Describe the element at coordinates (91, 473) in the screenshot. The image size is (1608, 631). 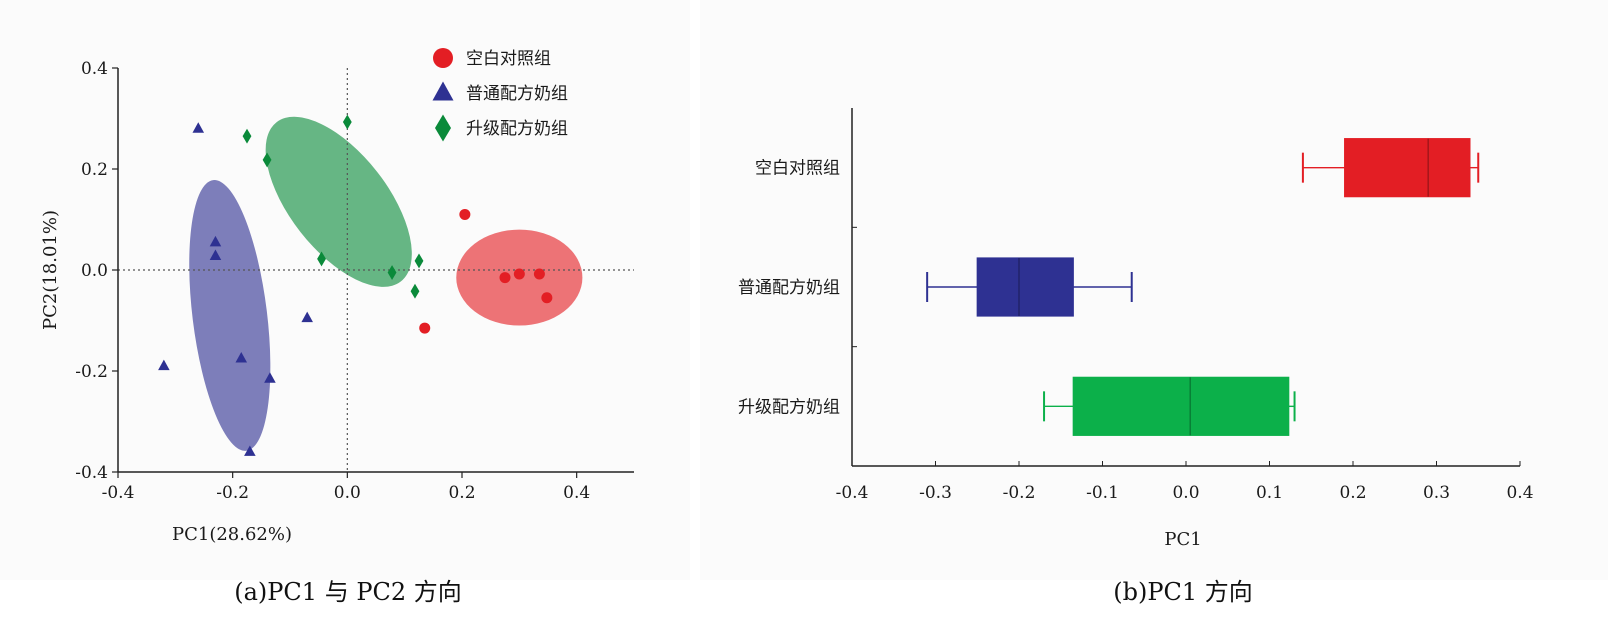
I see `y-tick-label: -0.4` at that location.